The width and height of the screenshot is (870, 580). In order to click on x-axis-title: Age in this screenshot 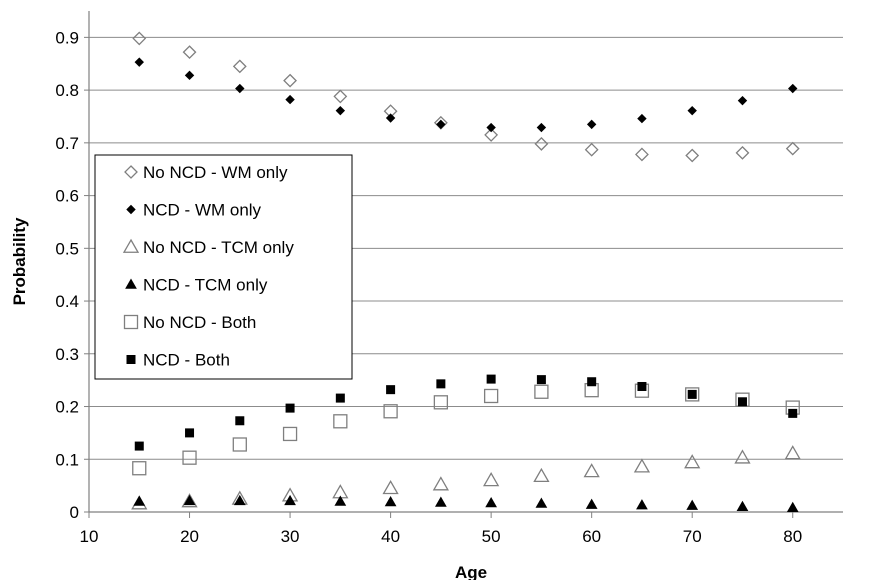, I will do `click(471, 571)`.